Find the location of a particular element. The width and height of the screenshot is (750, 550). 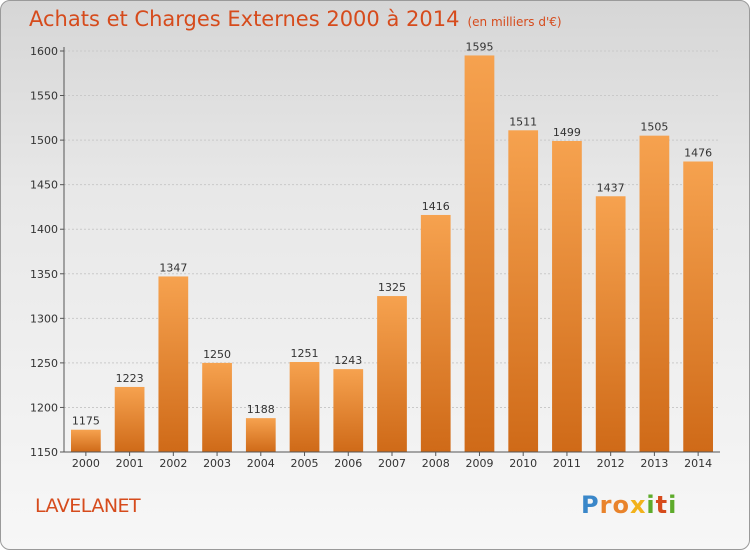

x-tick-label: 2002 is located at coordinates (173, 463).